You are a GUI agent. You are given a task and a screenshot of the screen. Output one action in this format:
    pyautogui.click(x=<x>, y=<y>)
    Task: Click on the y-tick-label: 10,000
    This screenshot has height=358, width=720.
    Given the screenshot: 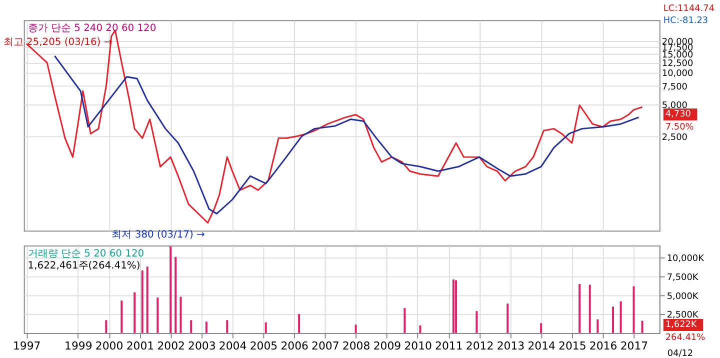 What is the action you would take?
    pyautogui.click(x=678, y=74)
    